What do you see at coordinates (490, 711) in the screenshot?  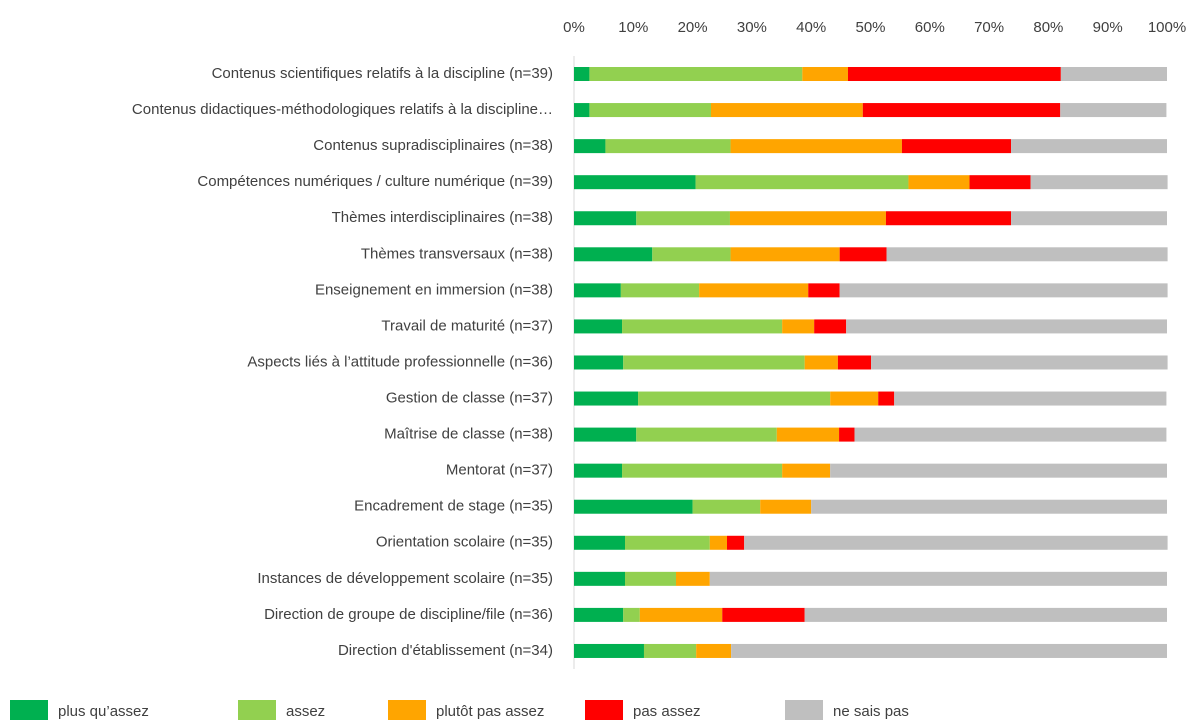 I see `legend-label: plutôt pas assez` at bounding box center [490, 711].